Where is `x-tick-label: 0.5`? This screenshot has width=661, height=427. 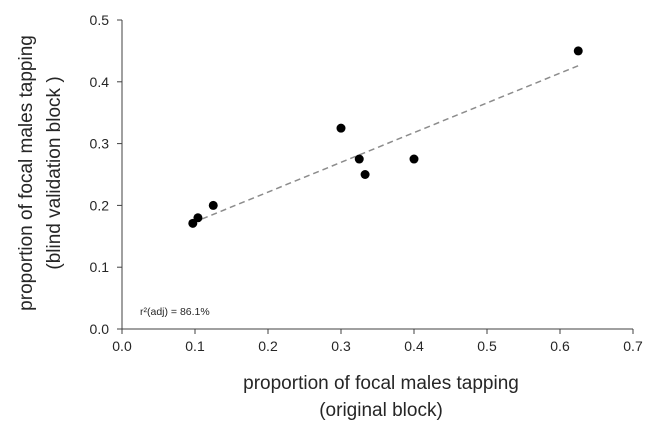 x-tick-label: 0.5 is located at coordinates (487, 346).